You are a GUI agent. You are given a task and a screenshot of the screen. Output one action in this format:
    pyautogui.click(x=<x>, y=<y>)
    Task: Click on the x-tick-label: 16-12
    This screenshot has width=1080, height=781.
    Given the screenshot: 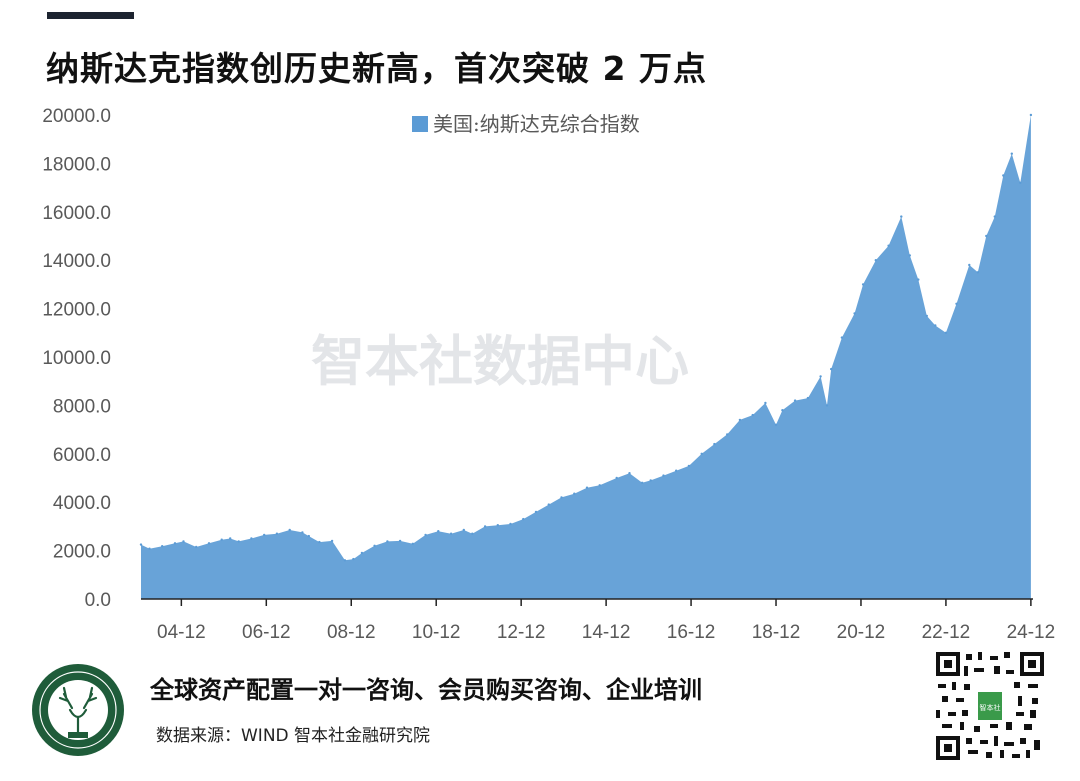 What is the action you would take?
    pyautogui.click(x=691, y=632)
    